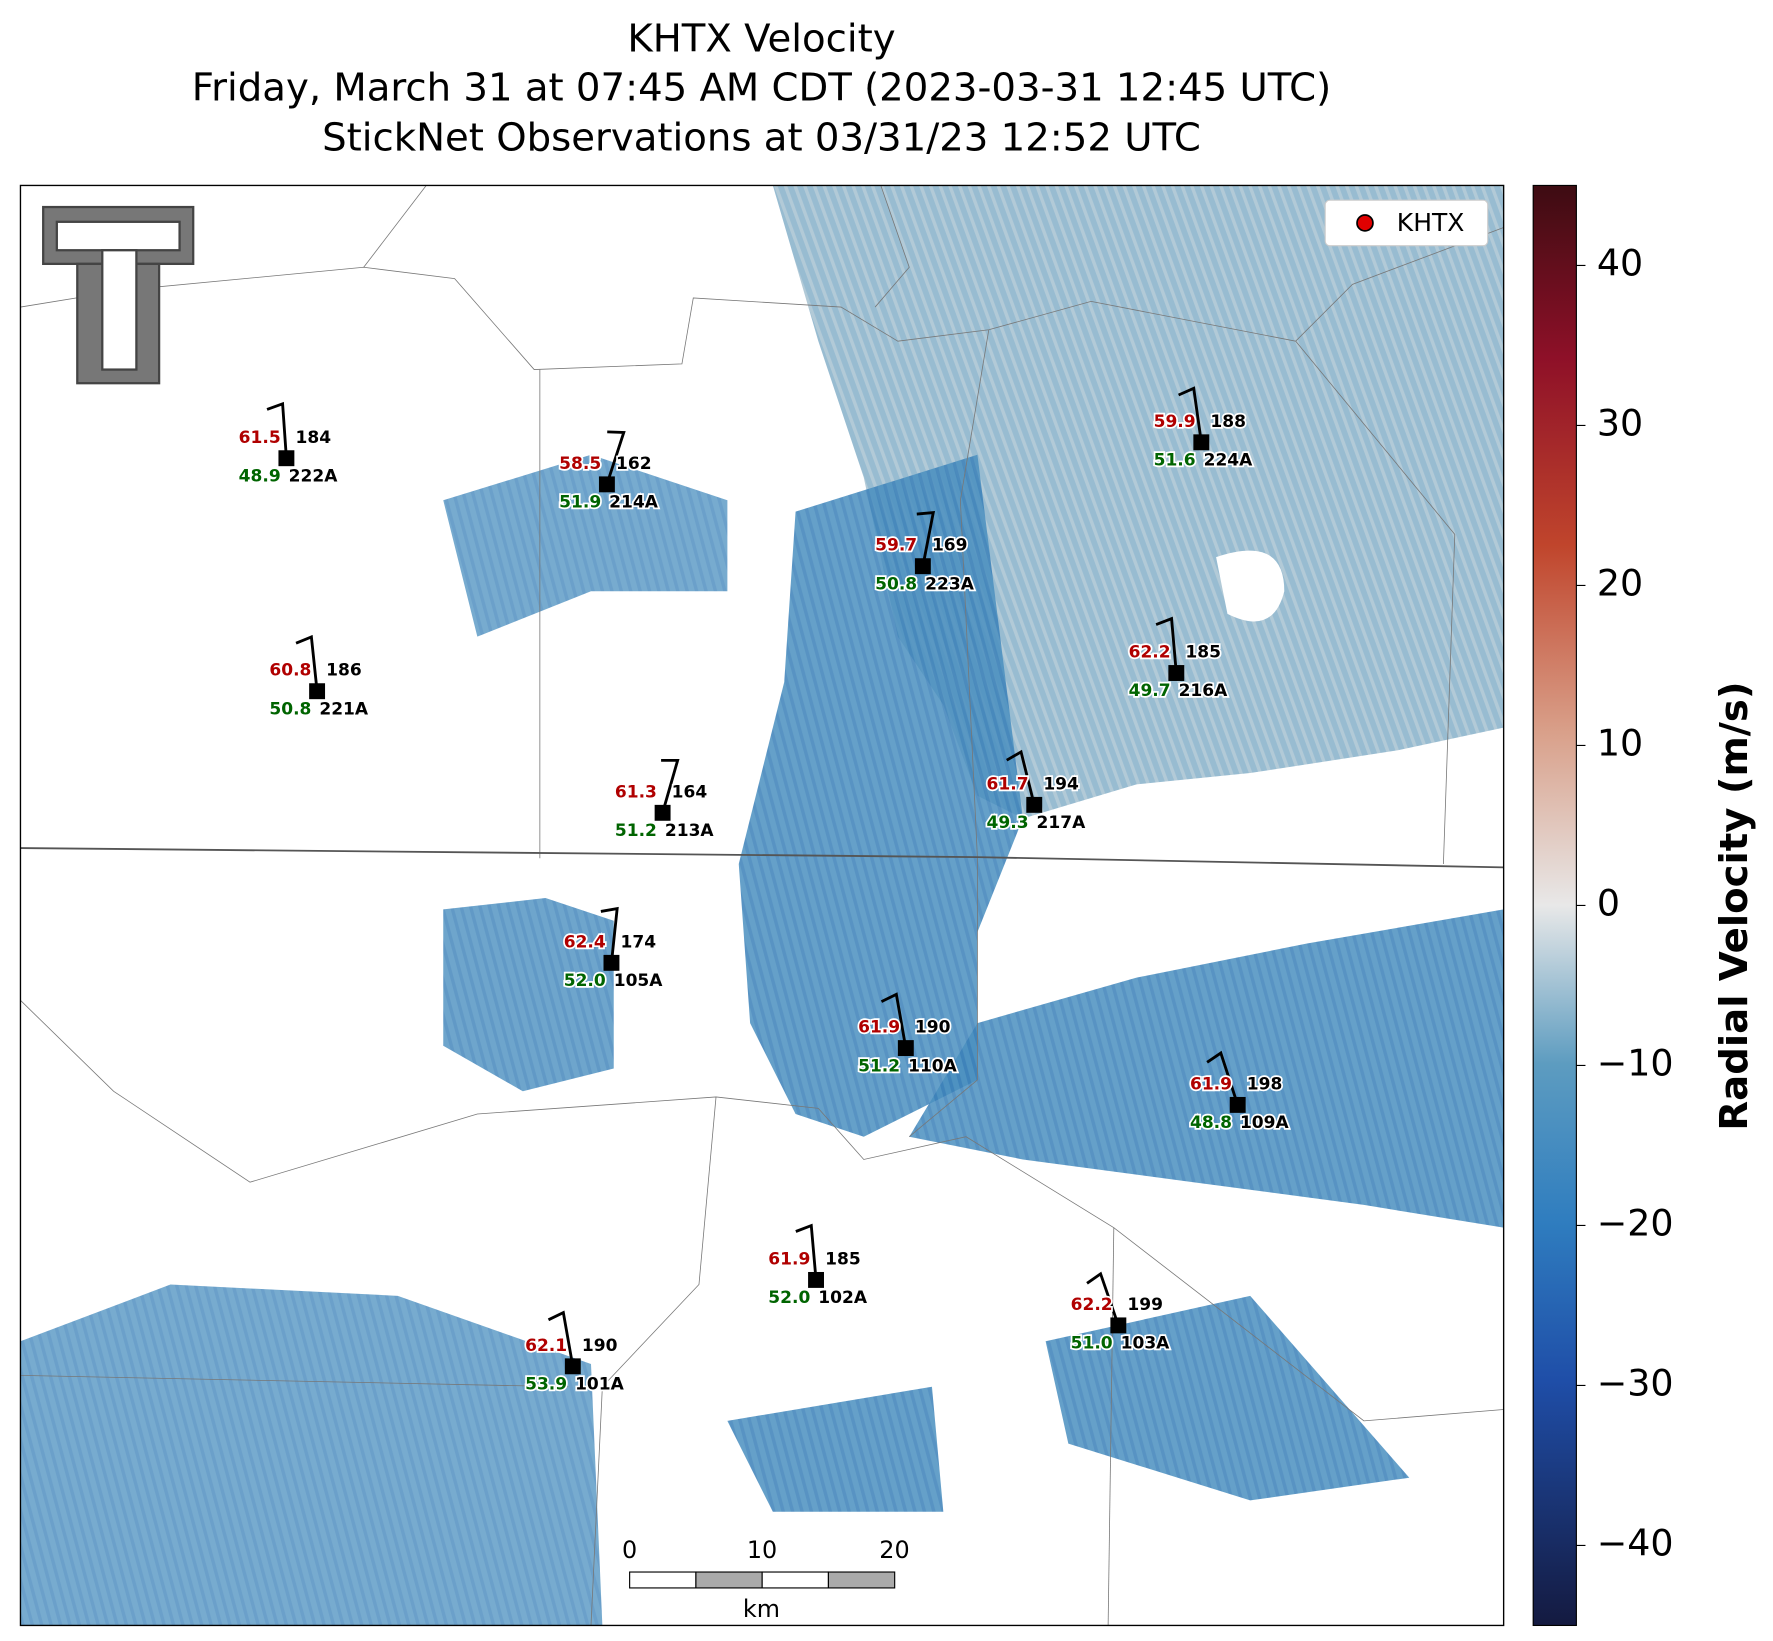  Describe the element at coordinates (1431, 222) in the screenshot. I see `legend-label: KHTX` at that location.